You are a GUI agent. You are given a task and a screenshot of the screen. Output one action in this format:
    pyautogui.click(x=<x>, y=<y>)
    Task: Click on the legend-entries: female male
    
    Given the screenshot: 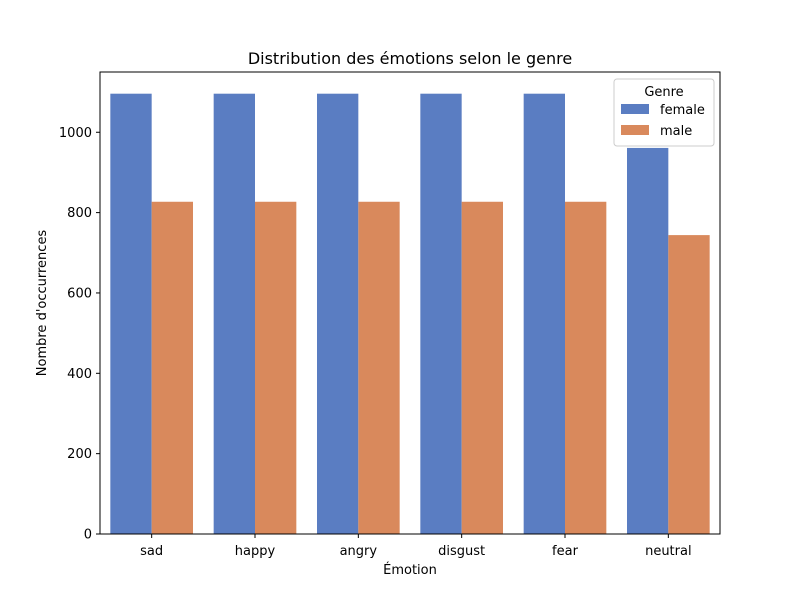 What is the action you would take?
    pyautogui.click(x=663, y=121)
    